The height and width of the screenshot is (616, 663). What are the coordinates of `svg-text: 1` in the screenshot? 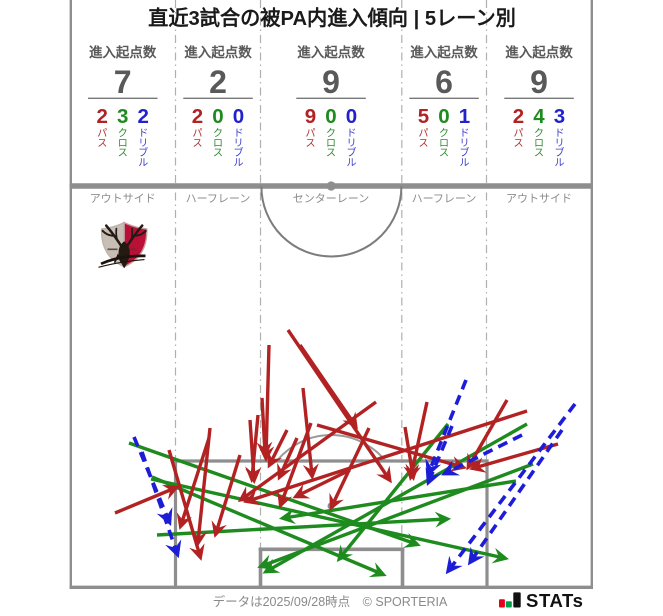 It's located at (464, 116).